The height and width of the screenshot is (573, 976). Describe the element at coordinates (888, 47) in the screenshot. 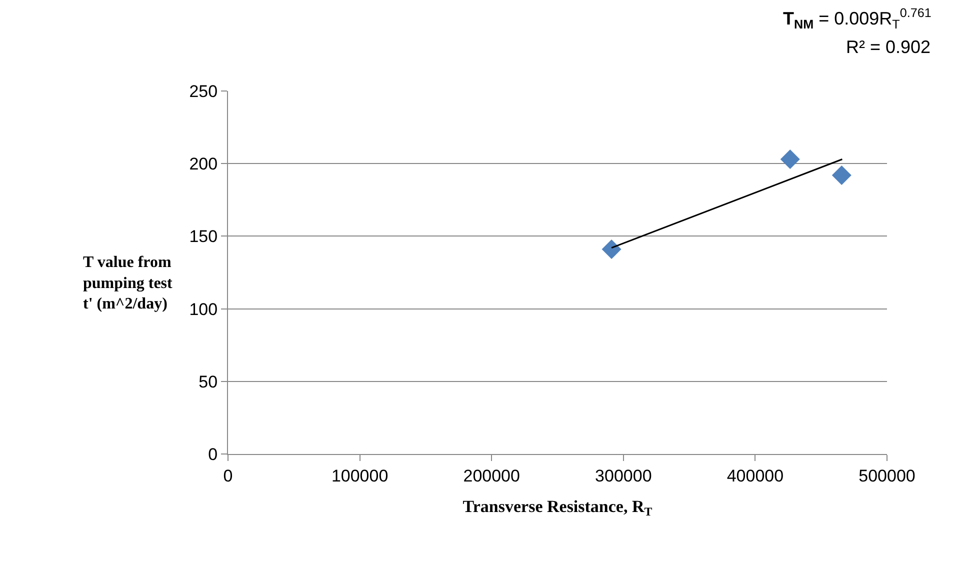

I see `text: R² = 0.902` at that location.